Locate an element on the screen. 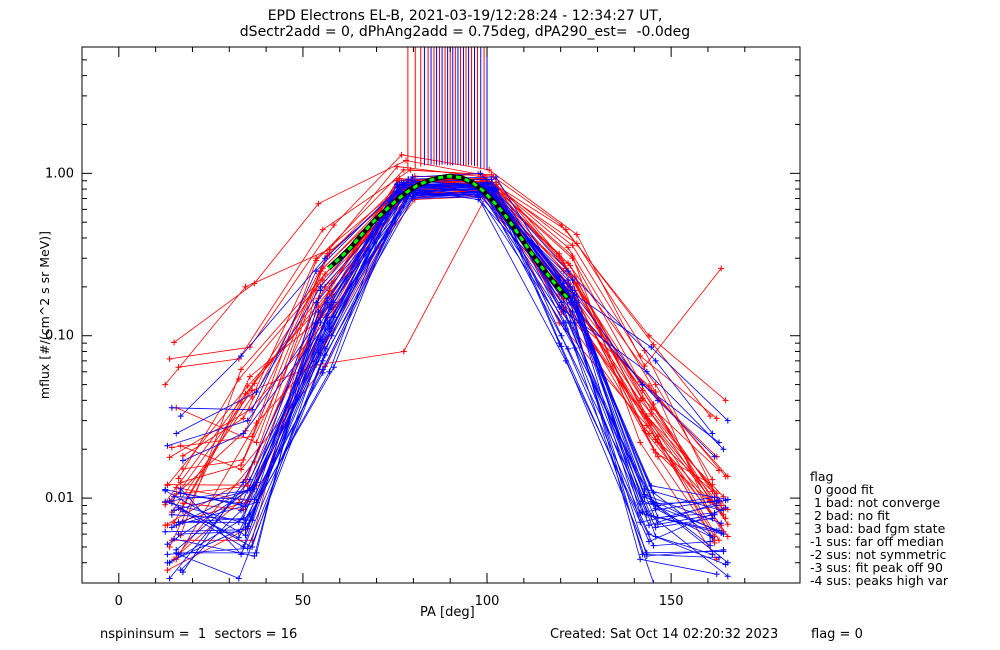 The image size is (1000, 650). legend-item: -4 sus: peaks high var is located at coordinates (879, 580).